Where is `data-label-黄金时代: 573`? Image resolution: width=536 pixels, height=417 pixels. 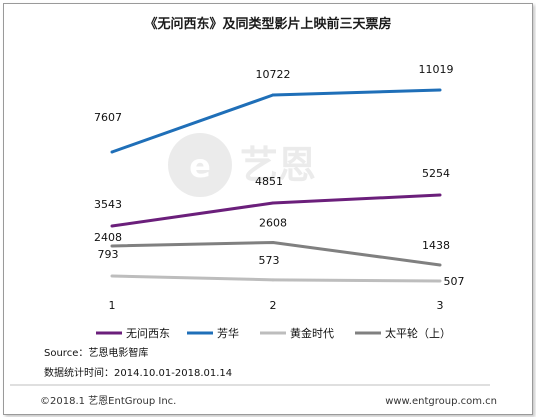 data-label-黄金时代: 573 is located at coordinates (269, 260).